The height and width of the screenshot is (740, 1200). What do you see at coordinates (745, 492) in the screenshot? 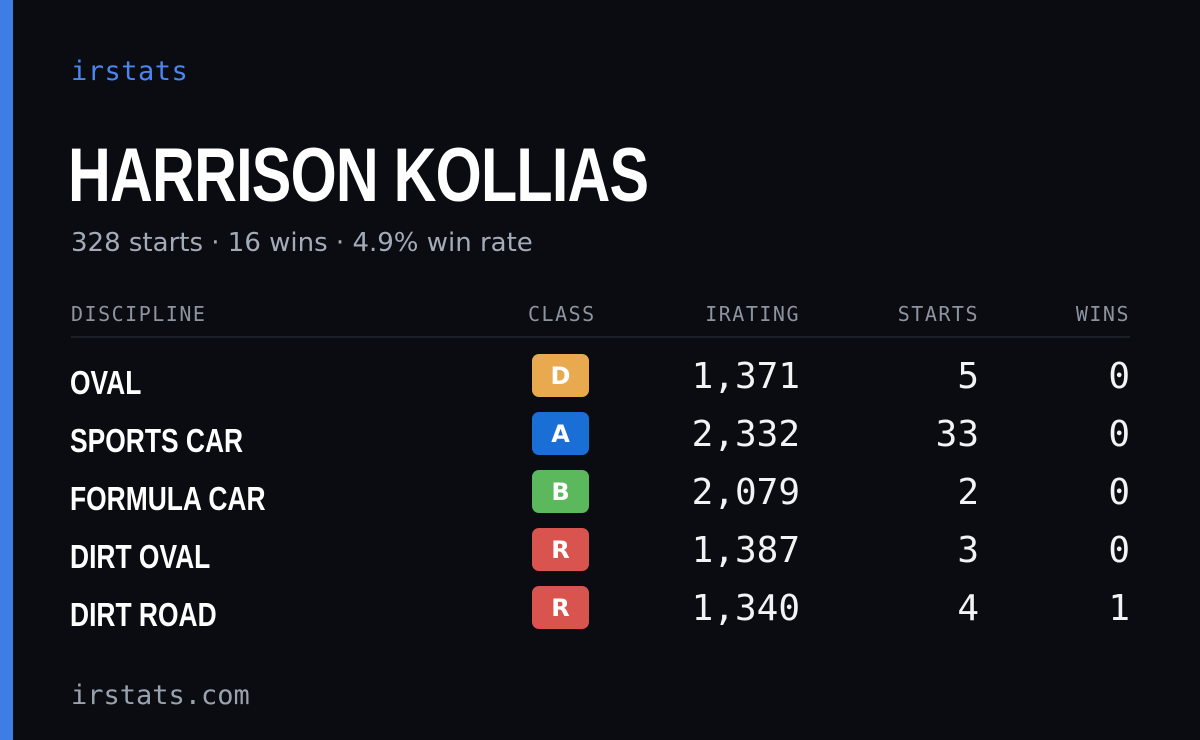
I see `irating-value: 2,079` at bounding box center [745, 492].